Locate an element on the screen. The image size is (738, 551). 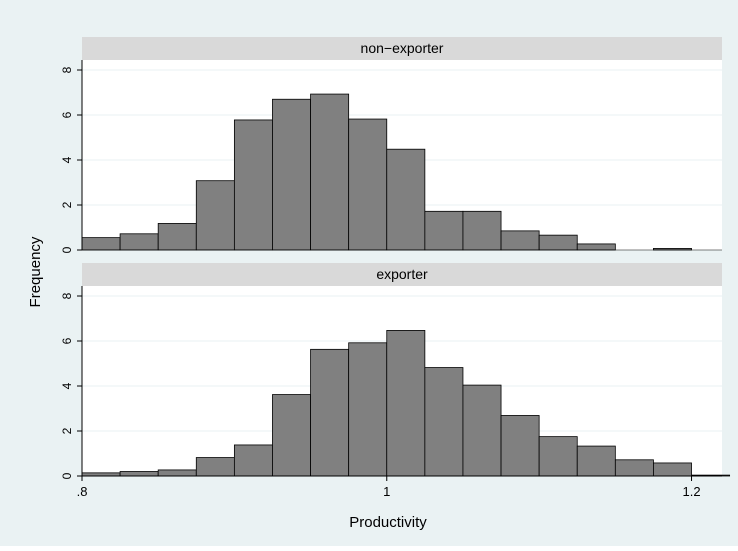
x-tick-label: 1.2 is located at coordinates (691, 491).